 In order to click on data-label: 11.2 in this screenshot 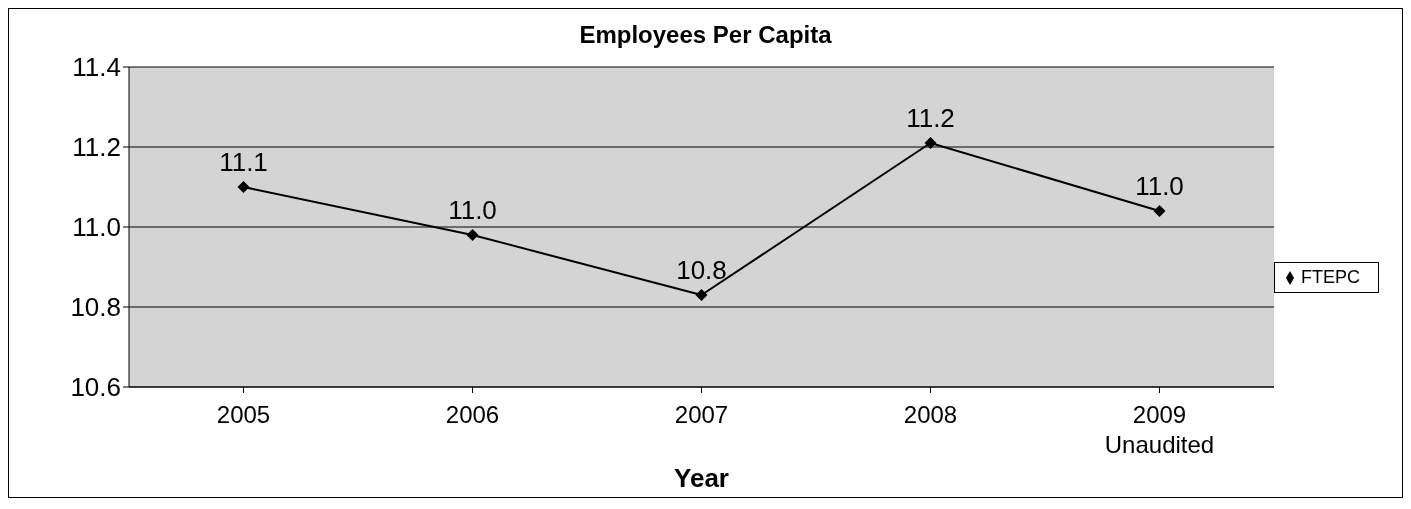, I will do `click(930, 118)`.